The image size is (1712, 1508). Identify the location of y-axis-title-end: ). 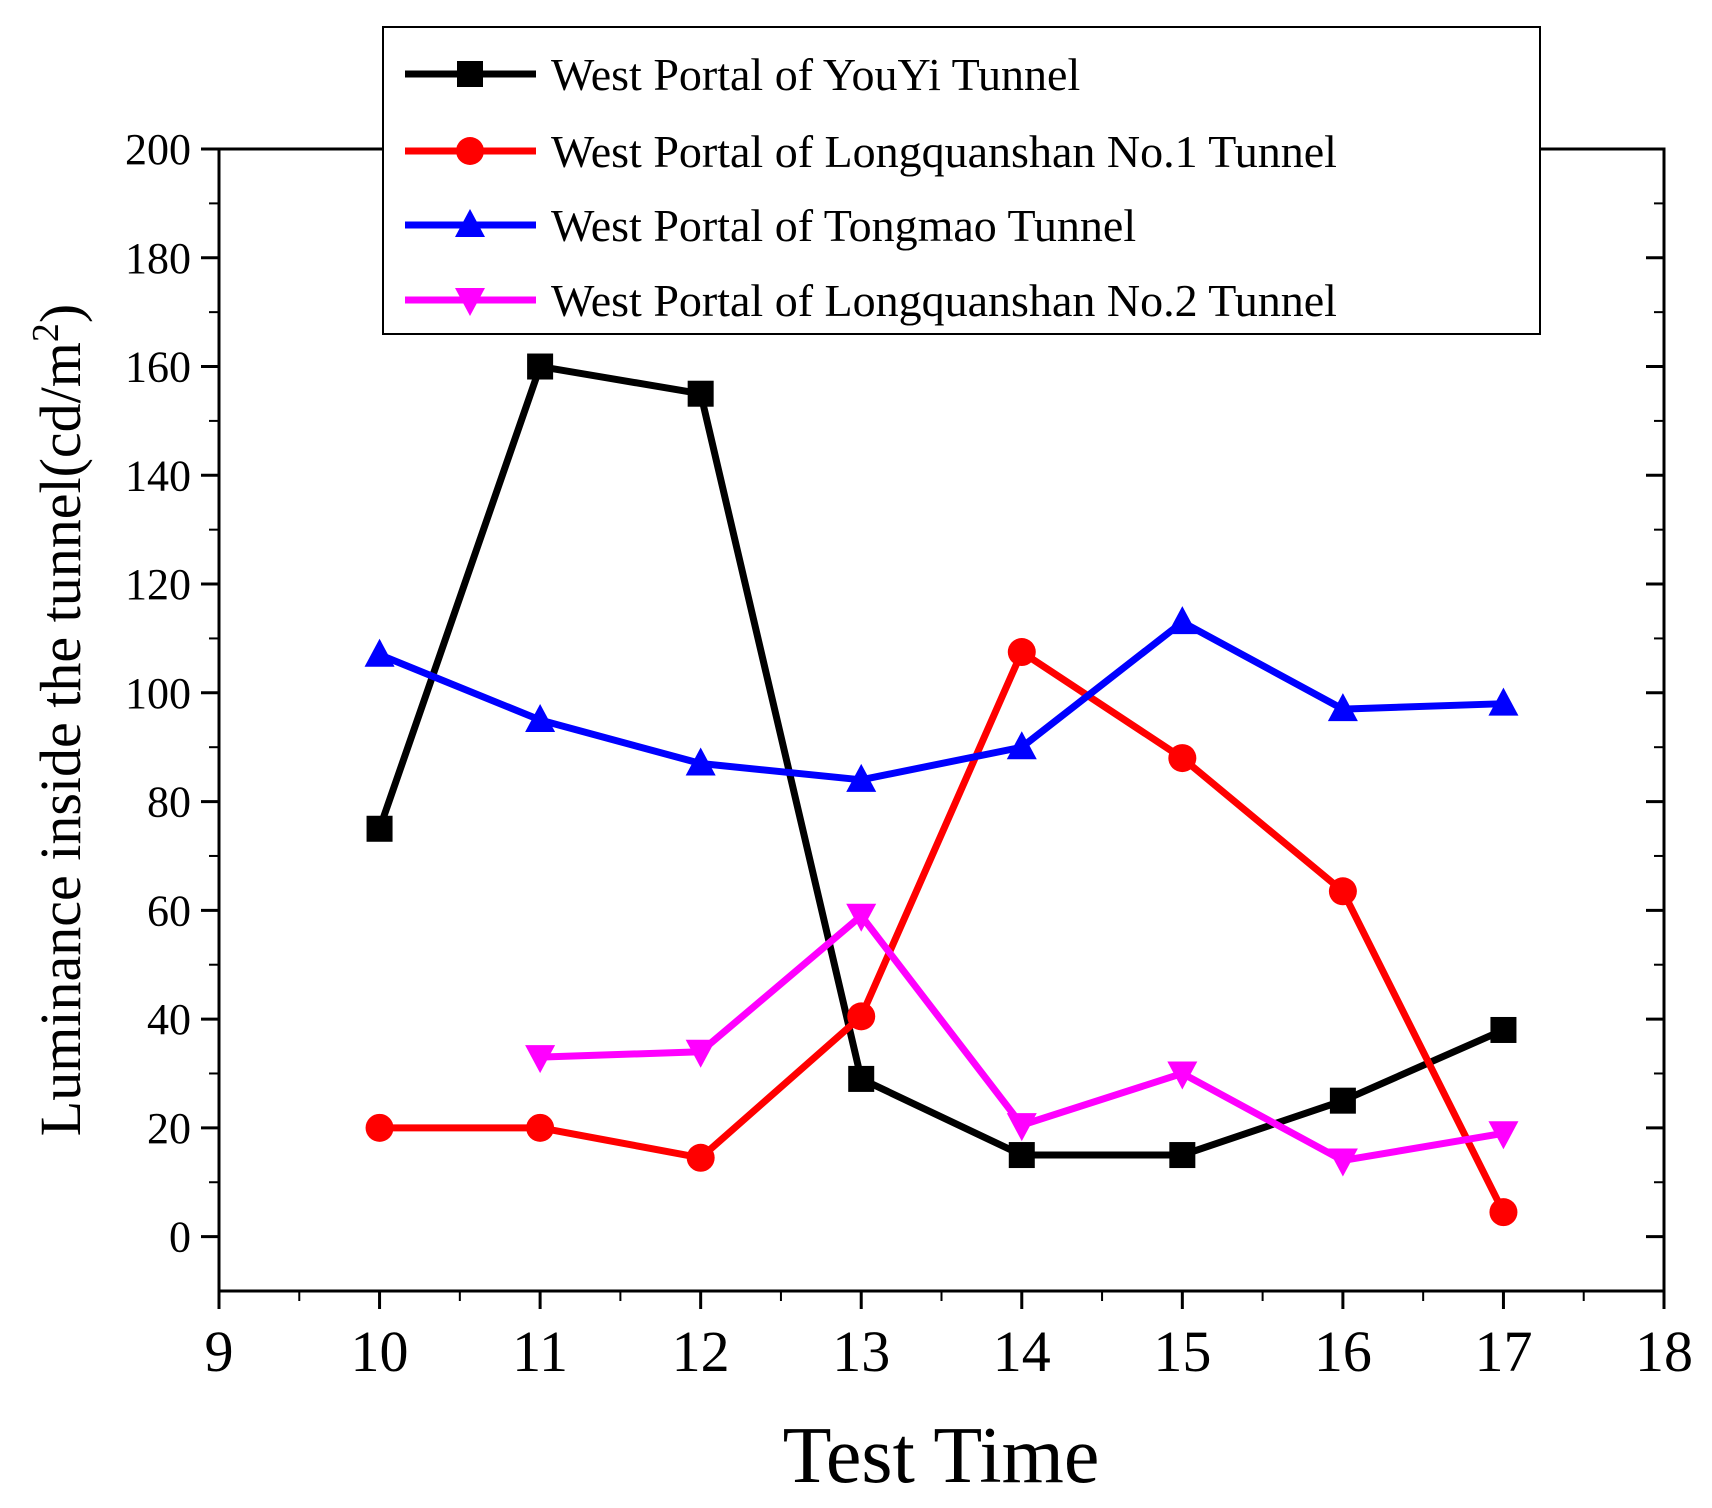
(60, 313).